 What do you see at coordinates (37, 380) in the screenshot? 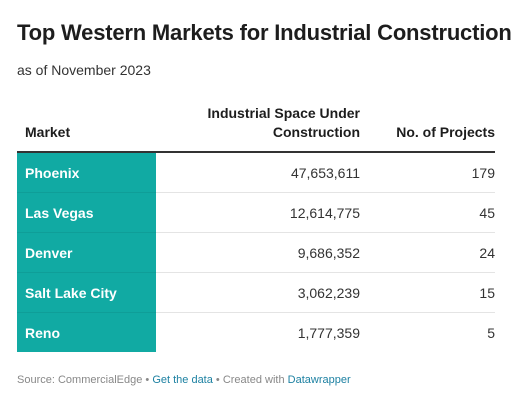
I see `source-label: Source:` at bounding box center [37, 380].